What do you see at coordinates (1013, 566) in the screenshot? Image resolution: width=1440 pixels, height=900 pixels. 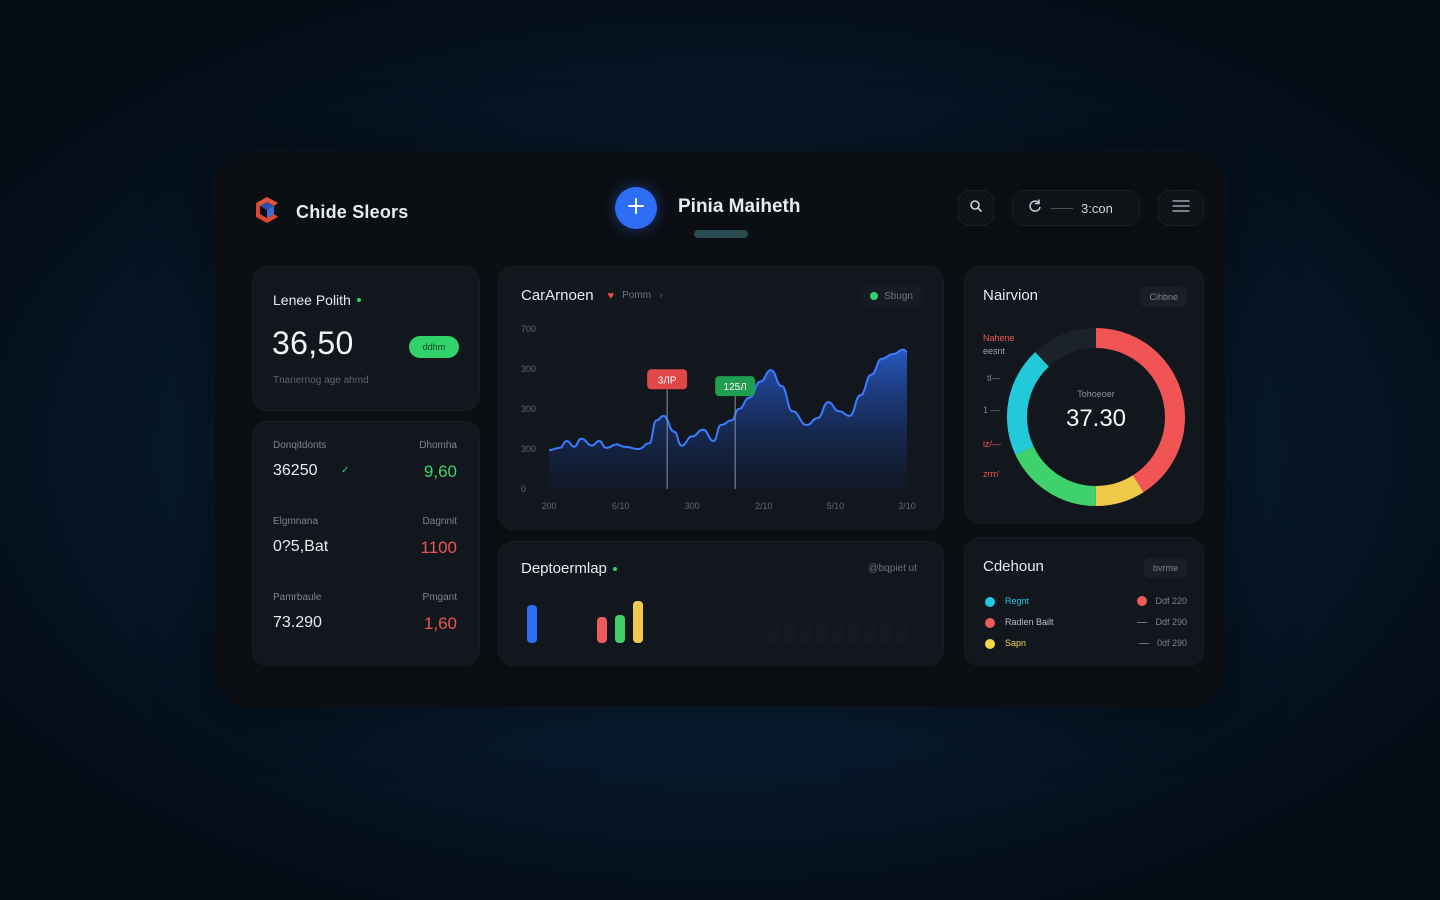 I see `legend-card-title: Cdehoun` at bounding box center [1013, 566].